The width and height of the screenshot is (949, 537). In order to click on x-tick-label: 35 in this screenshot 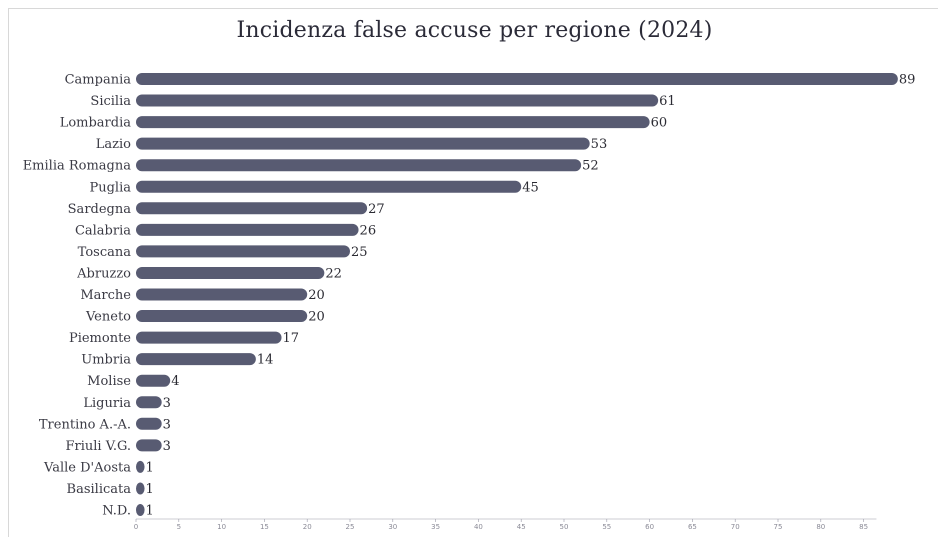, I will do `click(435, 527)`.